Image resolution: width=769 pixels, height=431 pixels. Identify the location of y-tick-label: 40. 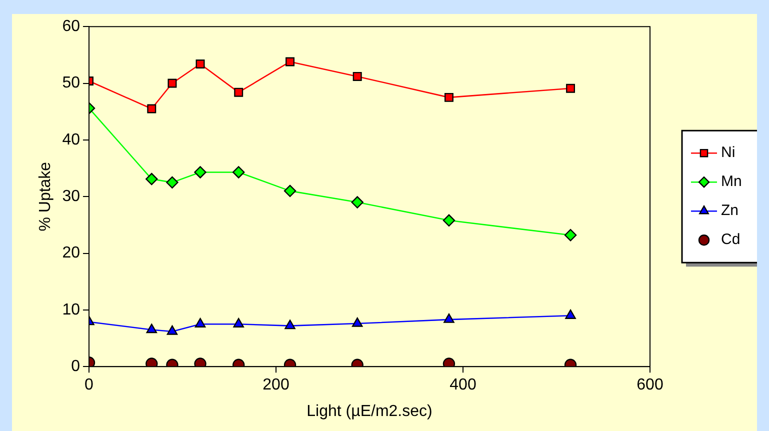
(71, 139).